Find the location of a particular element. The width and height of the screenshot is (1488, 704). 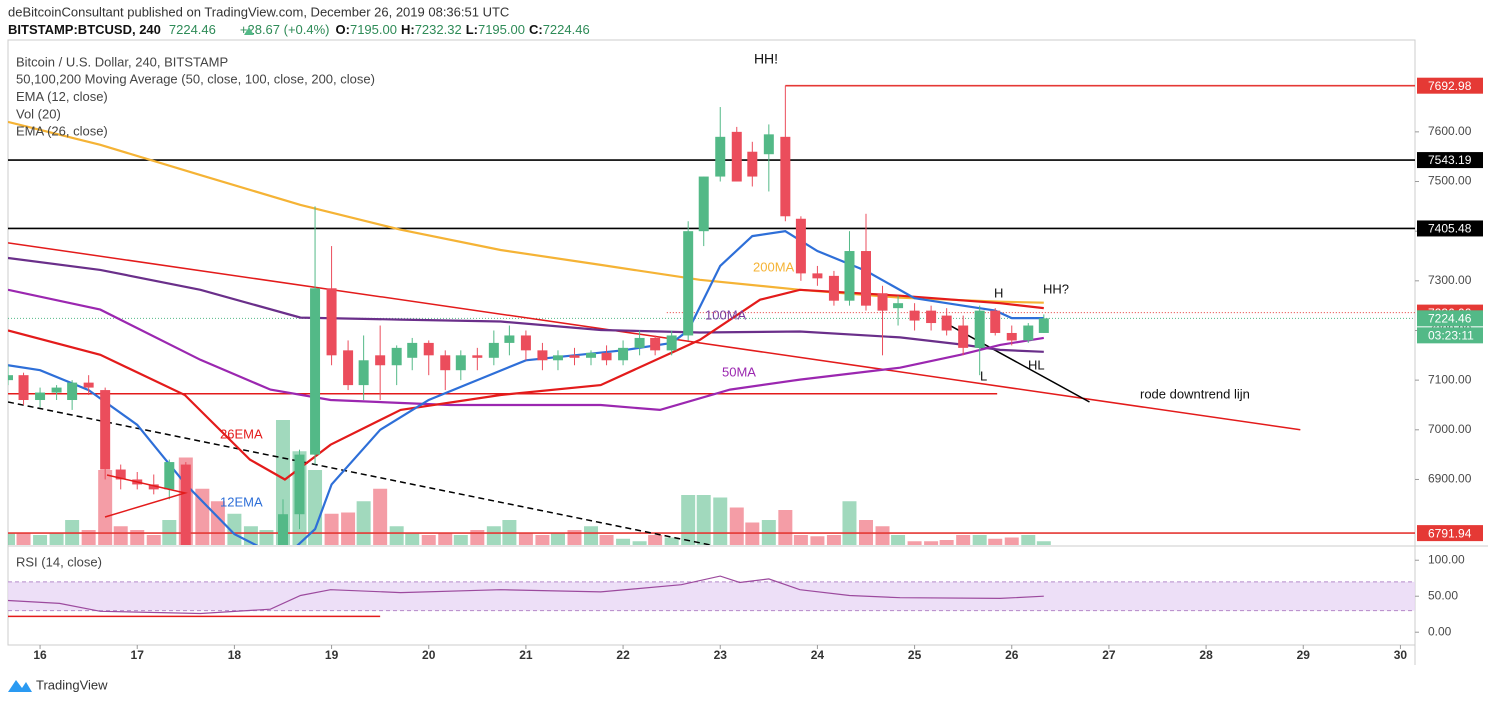

rsi-title: RSI (14, close) is located at coordinates (59, 561).